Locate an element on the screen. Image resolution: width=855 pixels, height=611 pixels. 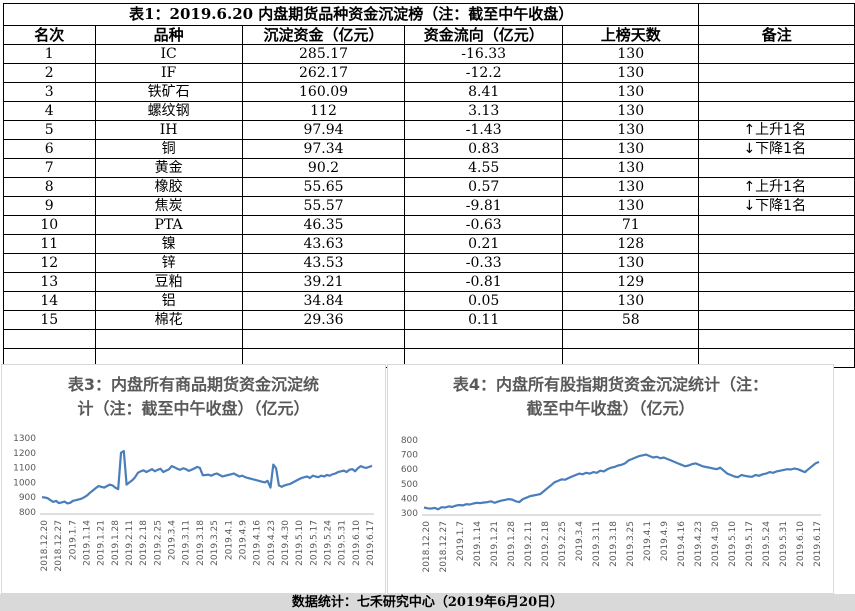
rank-cell: 6 is located at coordinates (49, 149).